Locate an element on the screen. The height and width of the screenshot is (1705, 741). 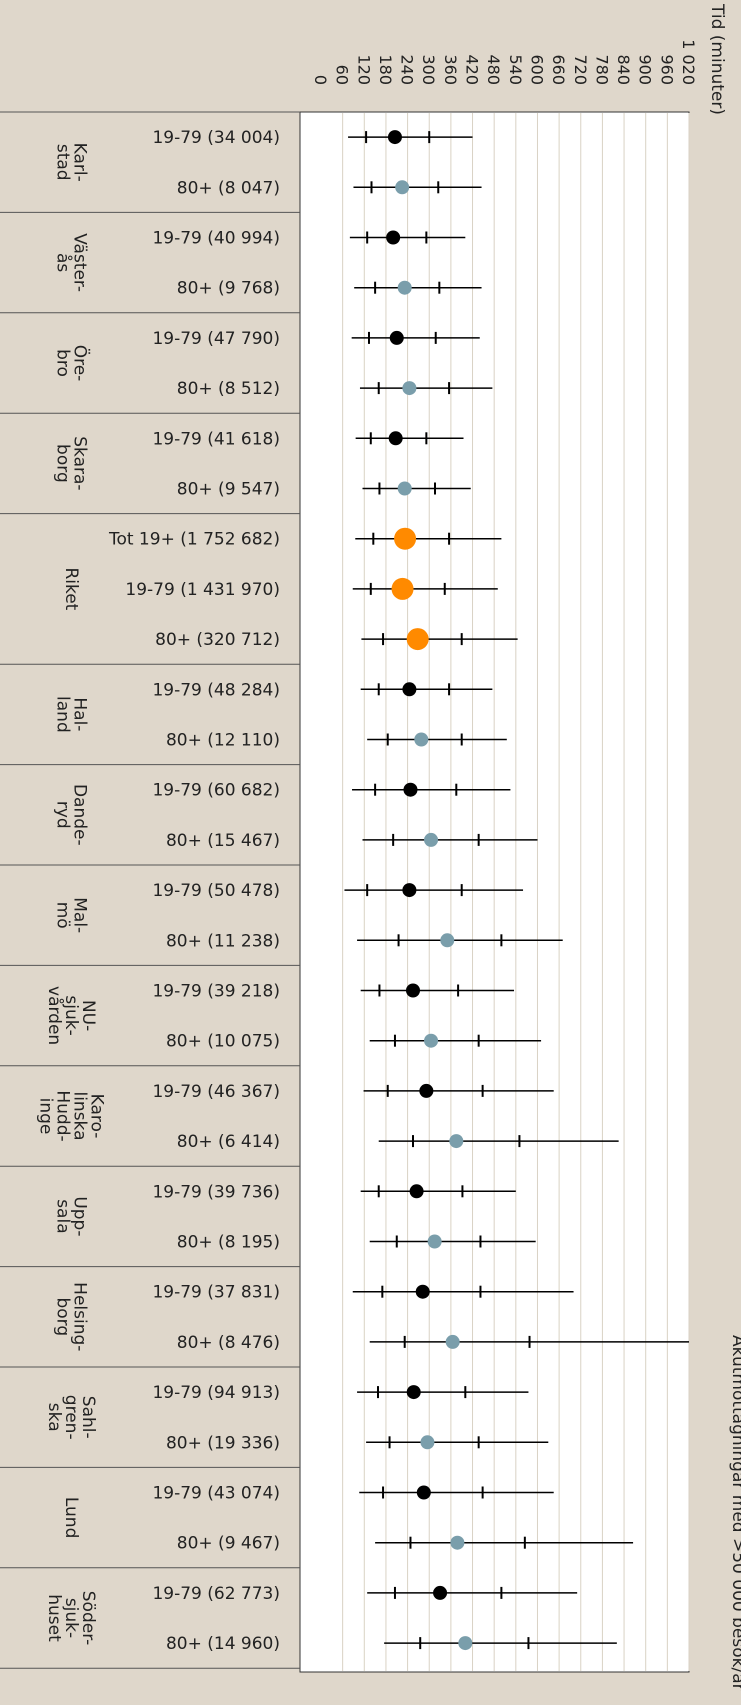
row-label: 80+ (8 195) is located at coordinates (228, 1243).